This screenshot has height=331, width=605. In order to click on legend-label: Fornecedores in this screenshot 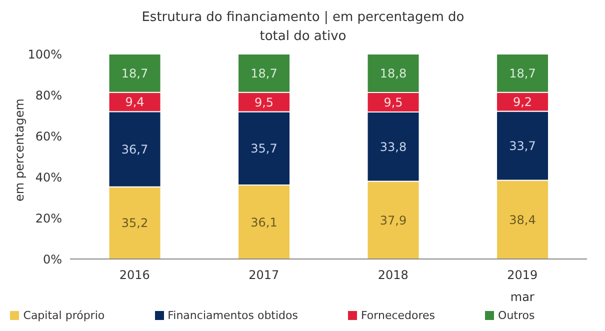, I will do `click(398, 315)`.